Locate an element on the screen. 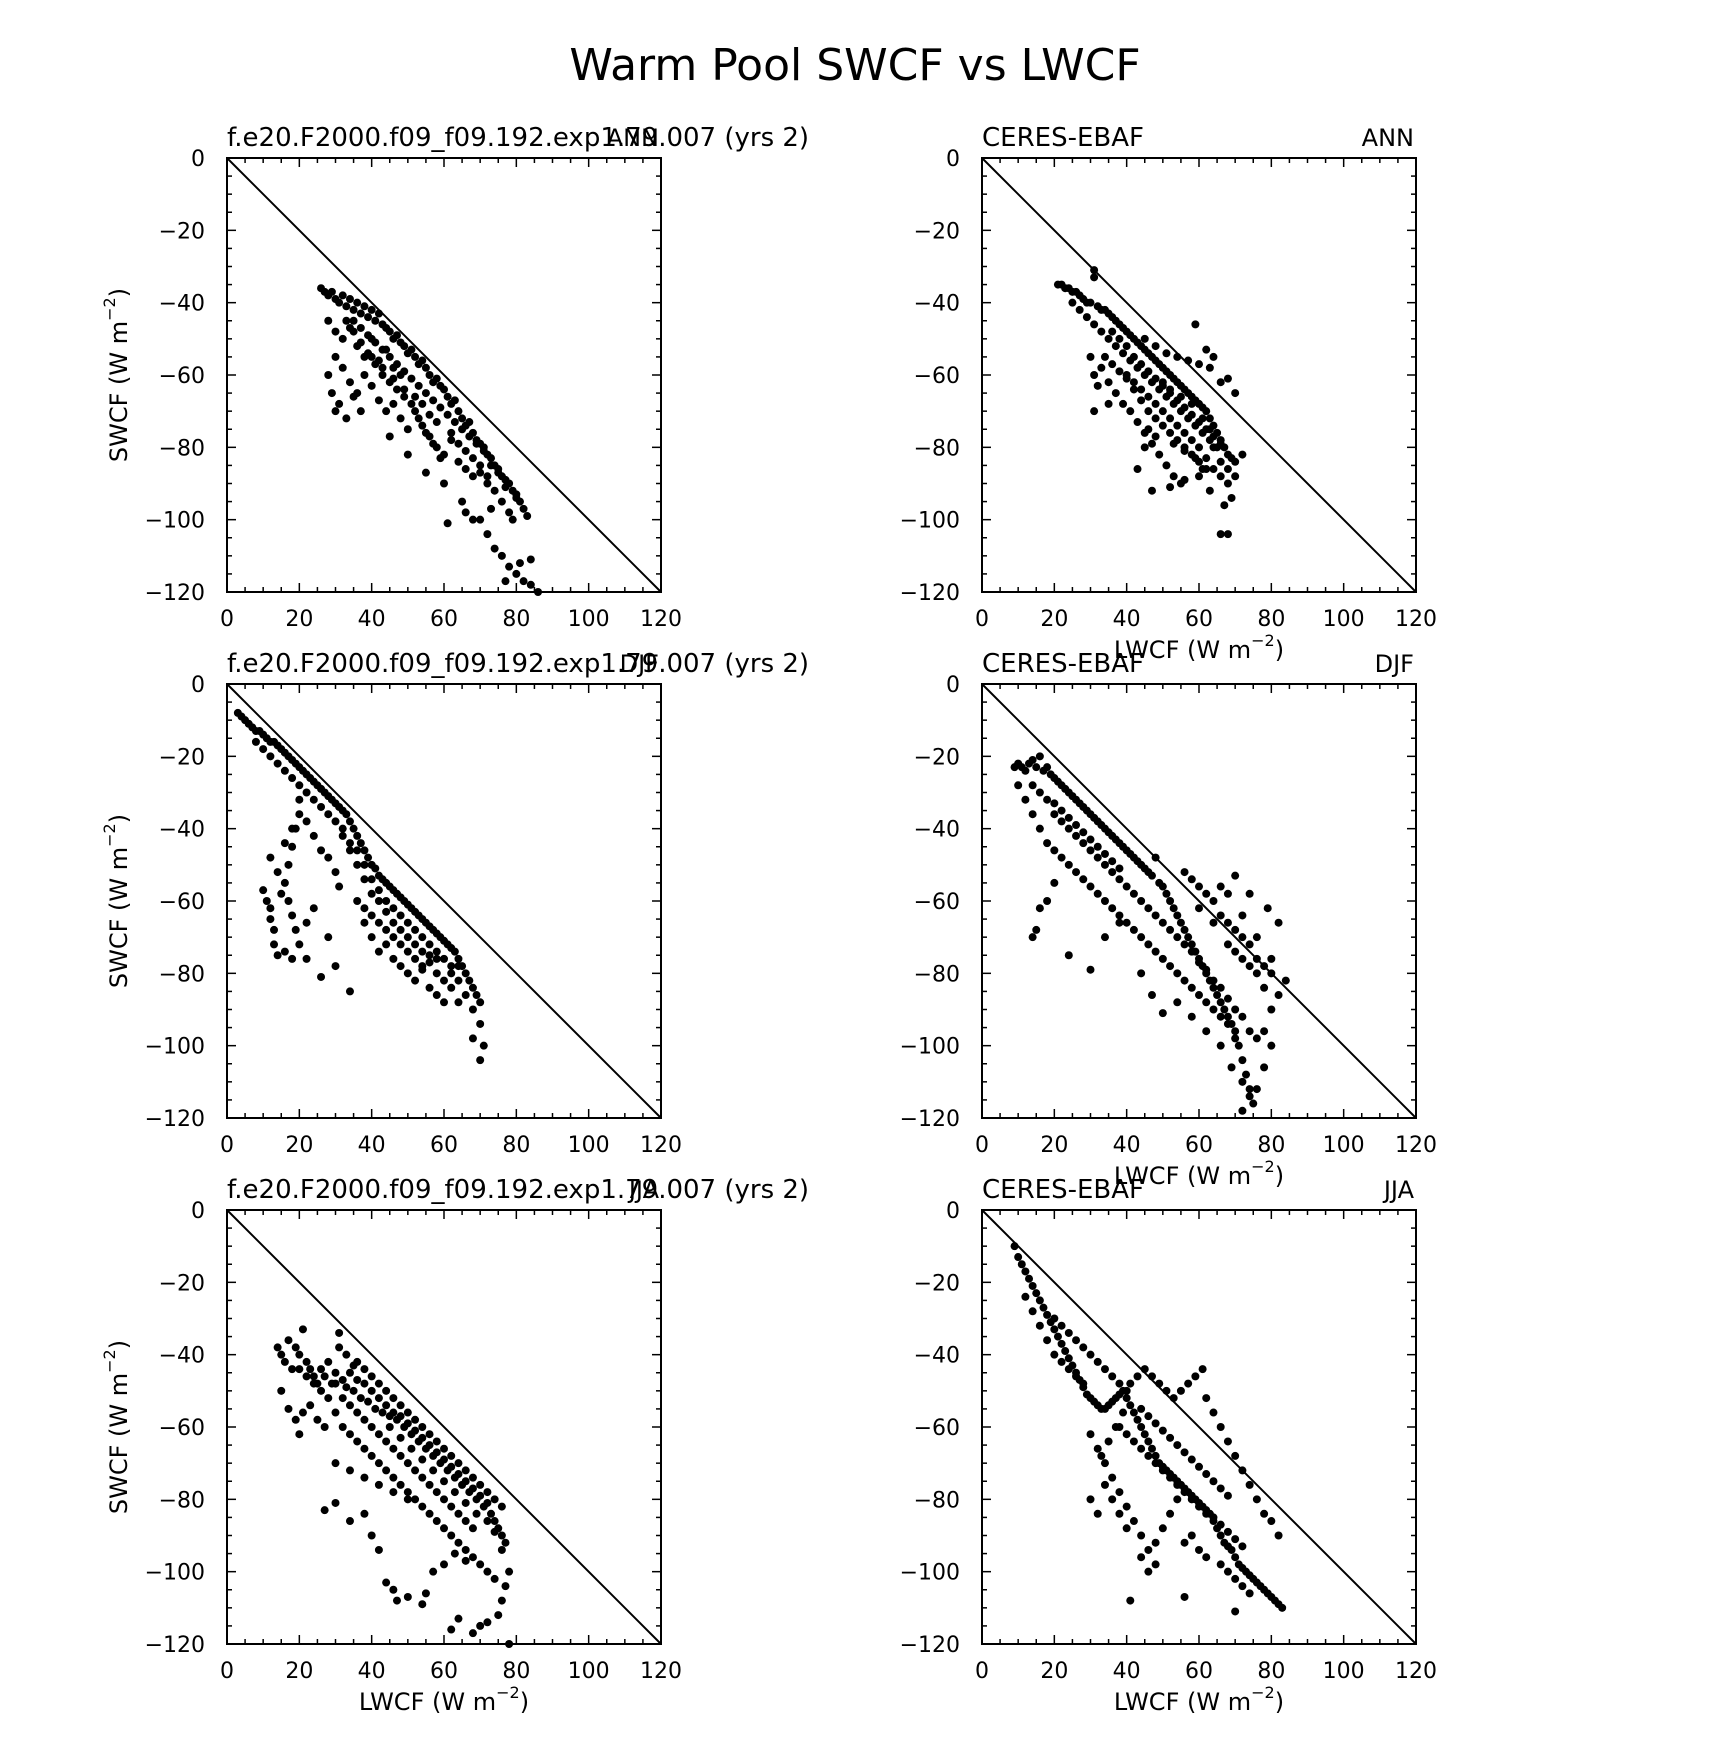 The width and height of the screenshot is (1710, 1738). y-tick-label: −40 is located at coordinates (937, 304).